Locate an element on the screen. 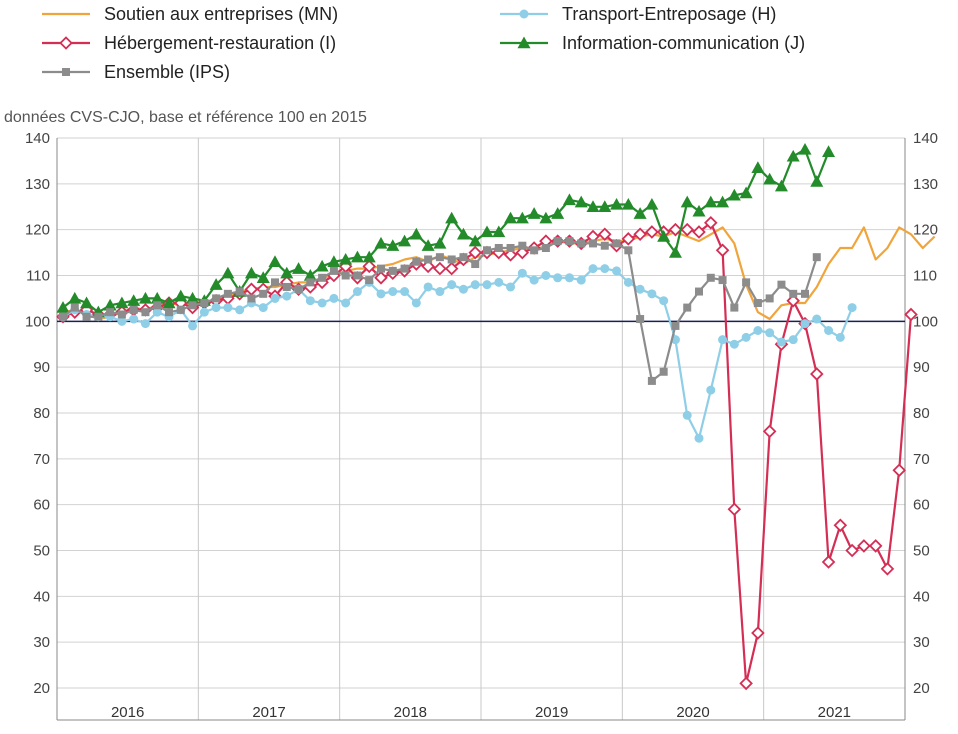 The height and width of the screenshot is (734, 958). y-tick-label-left: 120 is located at coordinates (37, 230).